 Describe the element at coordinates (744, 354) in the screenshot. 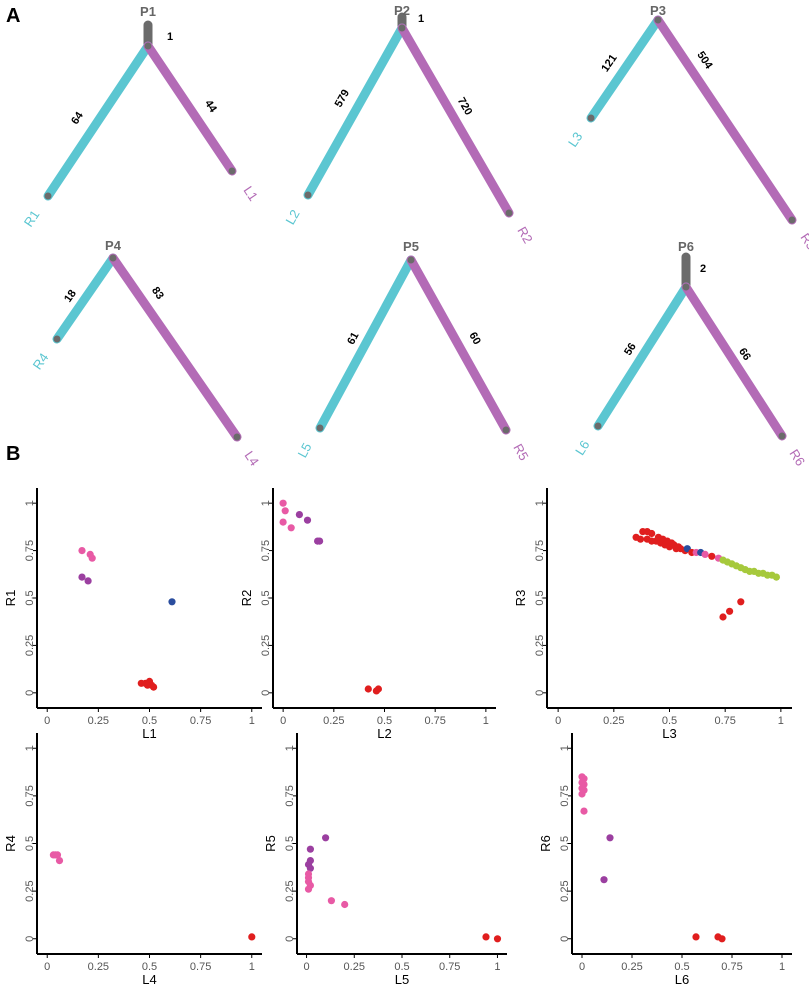

I see `right-branch-length: 66` at that location.